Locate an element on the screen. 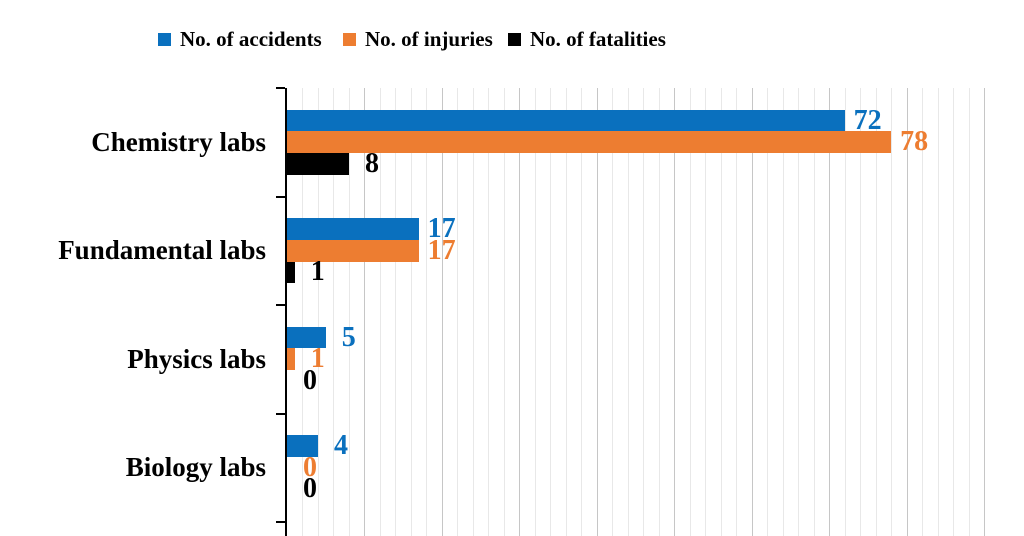  bar-value-label-no-of-accidents-physics-labs: 5 is located at coordinates (348, 337).